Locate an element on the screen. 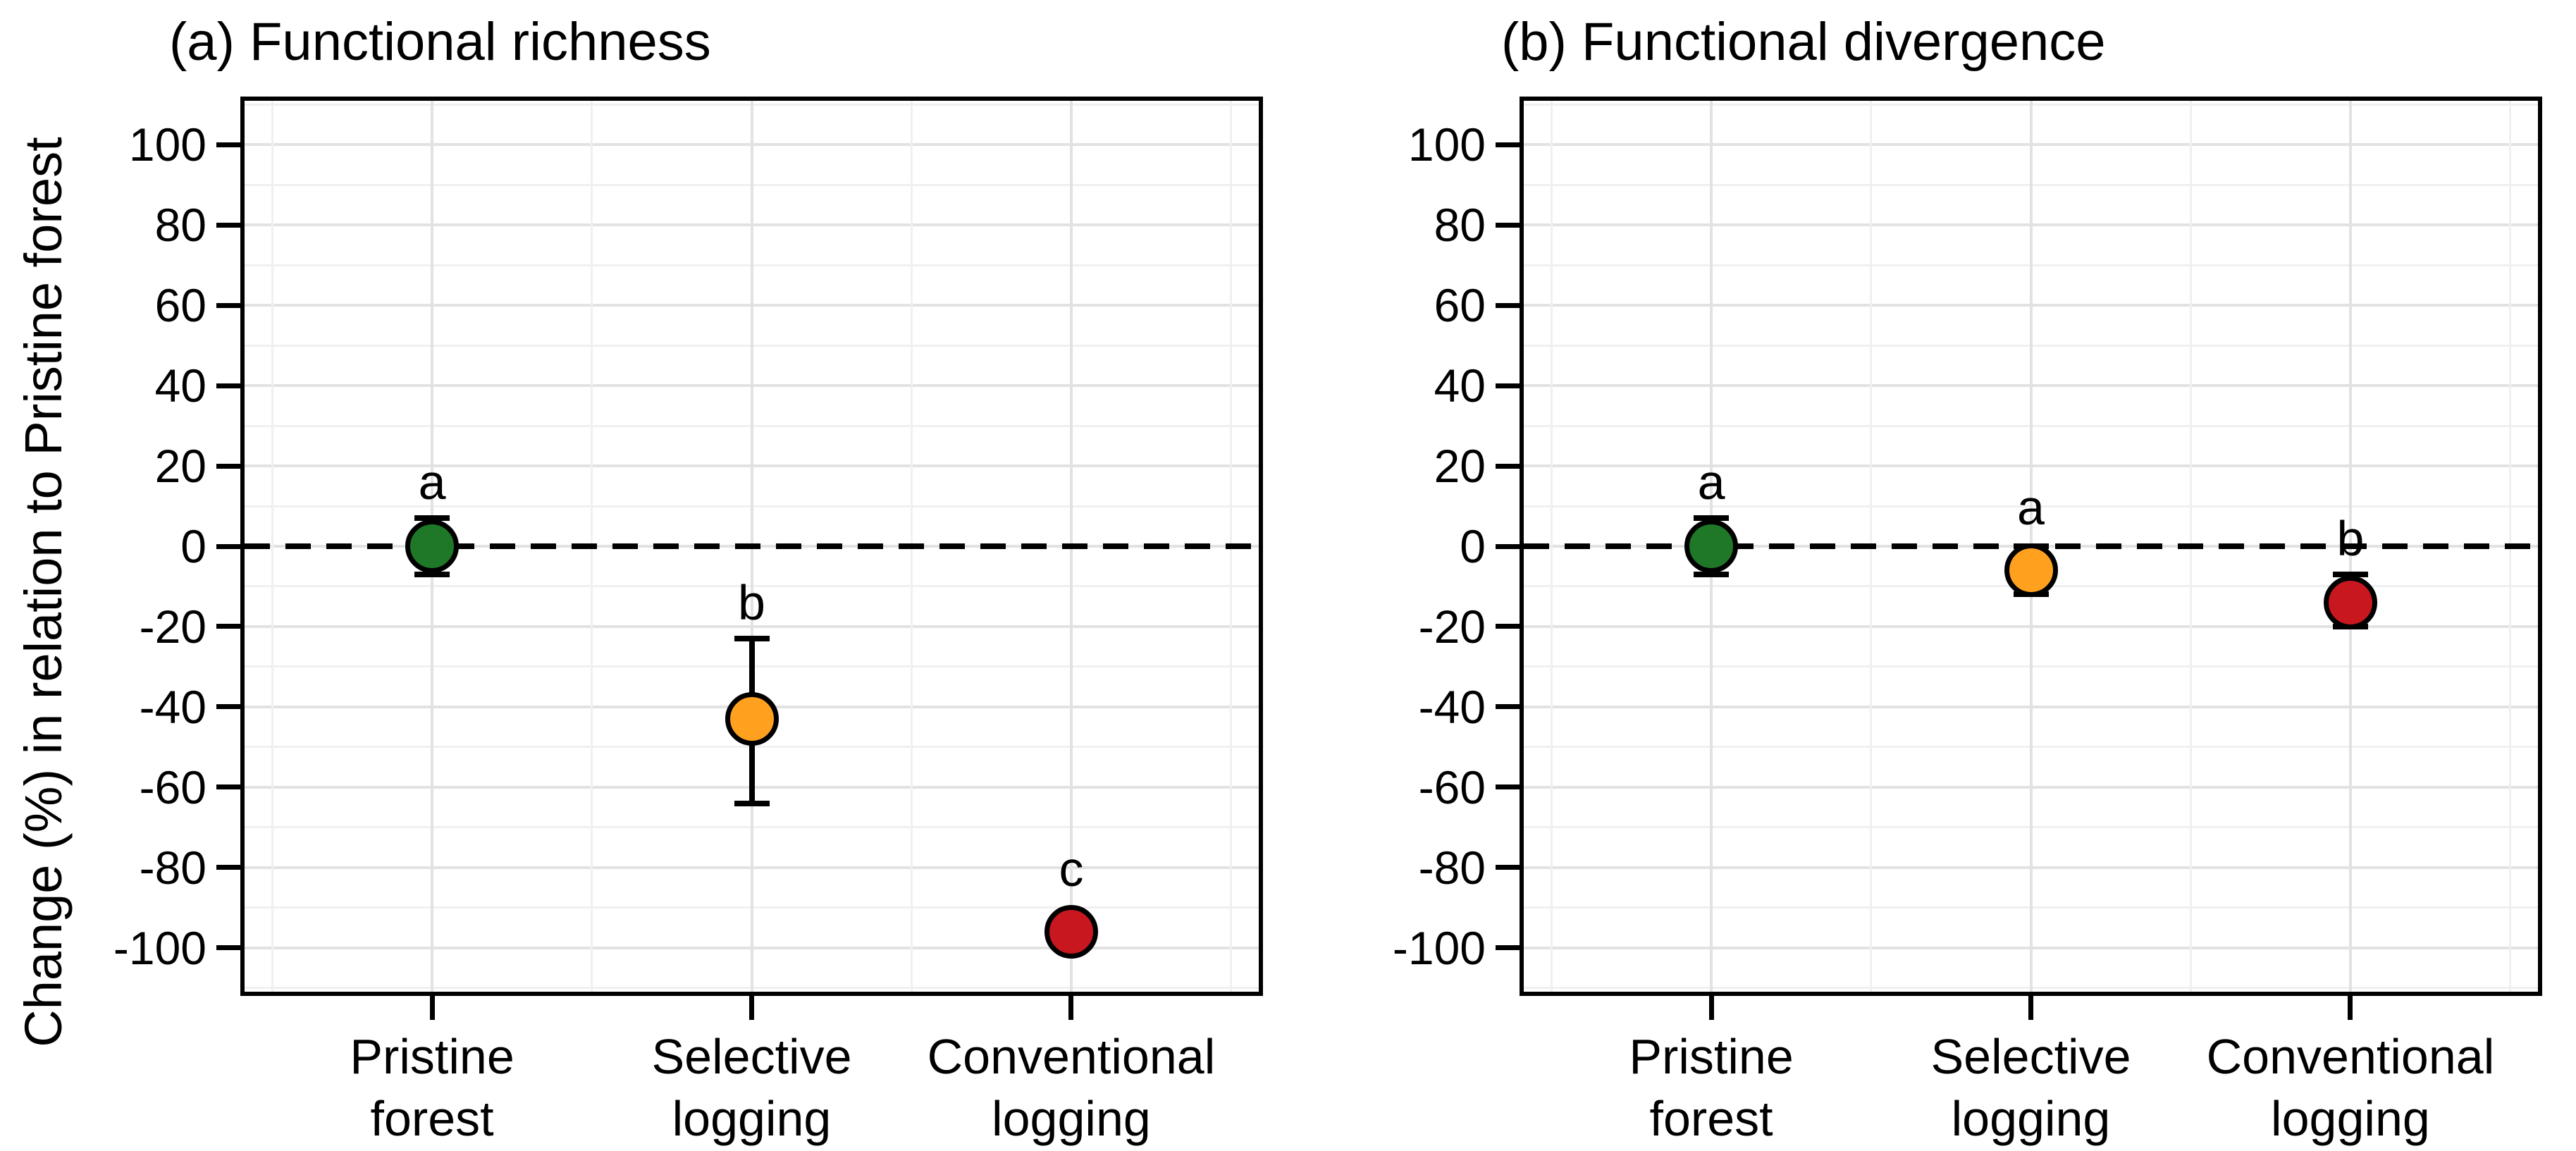 The height and width of the screenshot is (1151, 2576). data-point-pristine-forest is located at coordinates (432, 546).